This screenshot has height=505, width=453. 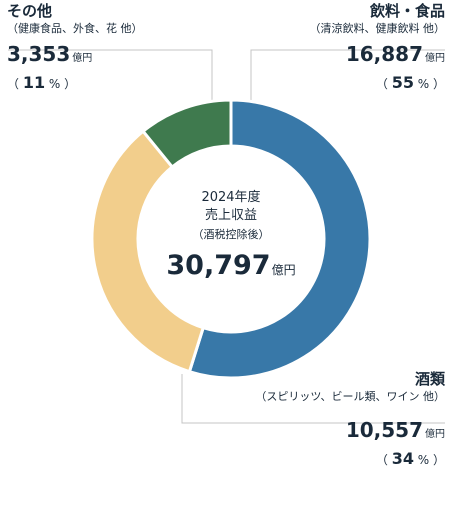 What do you see at coordinates (377, 28) in the screenshot?
I see `segment-description: （清涼飲料、健康飲料 他）` at bounding box center [377, 28].